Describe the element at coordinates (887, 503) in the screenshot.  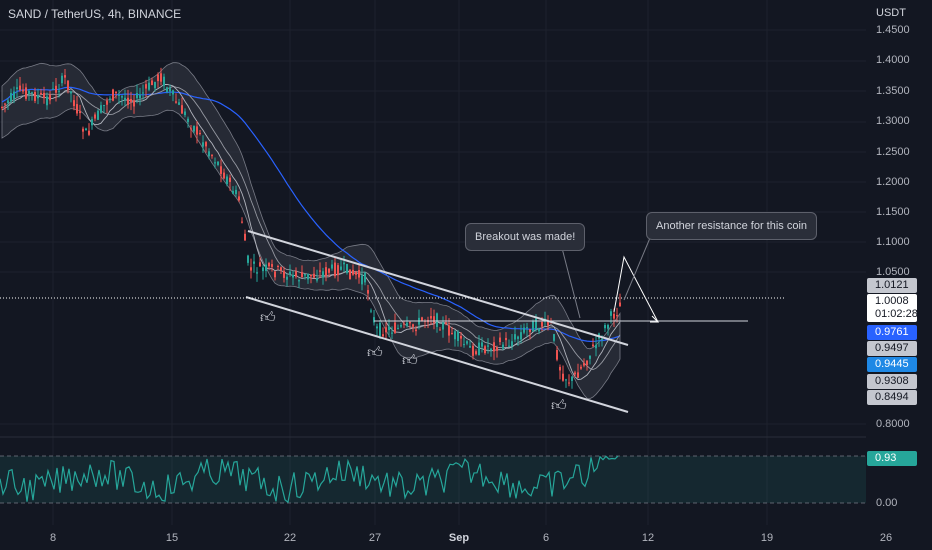
I see `rsi-tick: 0.00` at that location.